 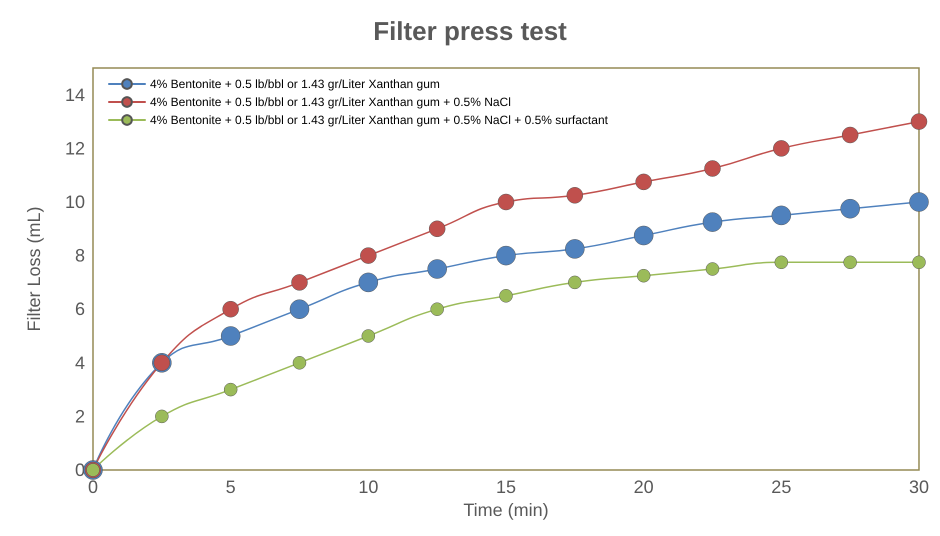 What do you see at coordinates (644, 487) in the screenshot?
I see `x-tick-label: 20` at bounding box center [644, 487].